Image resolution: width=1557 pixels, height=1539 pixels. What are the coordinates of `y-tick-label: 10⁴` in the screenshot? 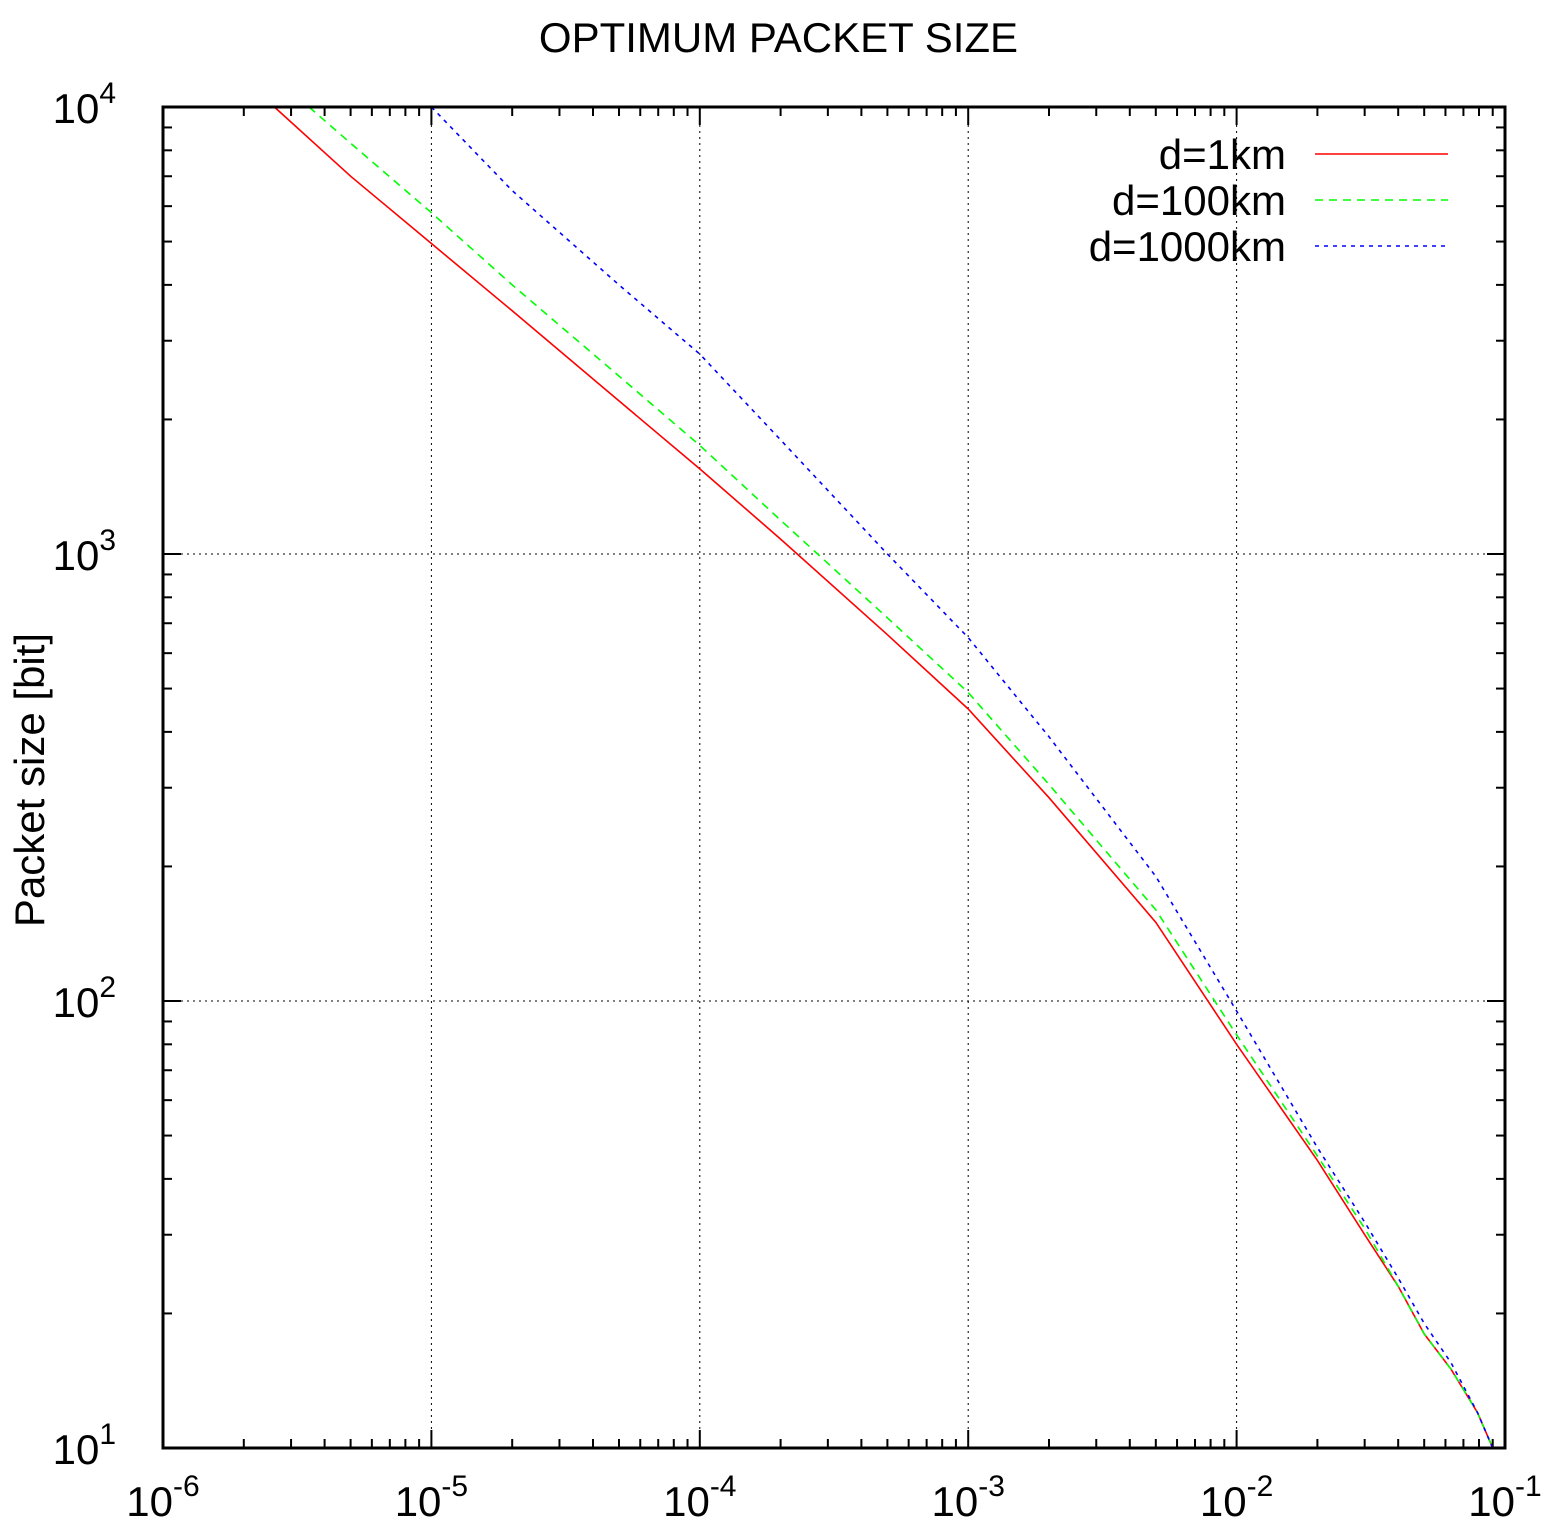 It's located at (84, 104).